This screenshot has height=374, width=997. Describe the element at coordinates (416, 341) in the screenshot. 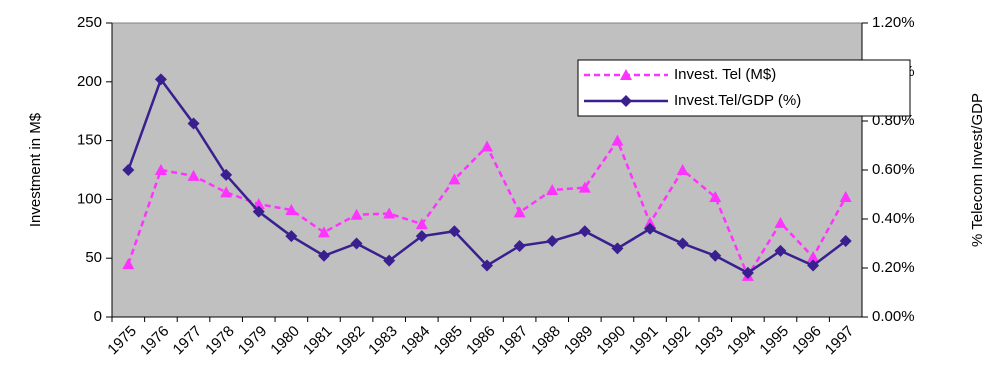

I see `x-tick-label: 1984` at that location.